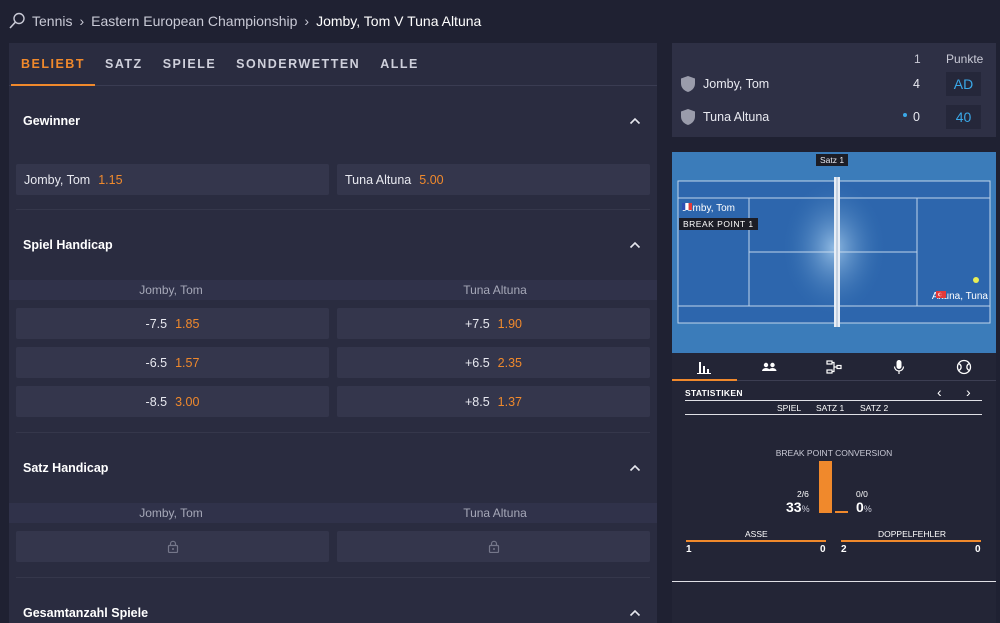  What do you see at coordinates (172, 362) in the screenshot?
I see `handicap-option: -6.5 1.57` at bounding box center [172, 362].